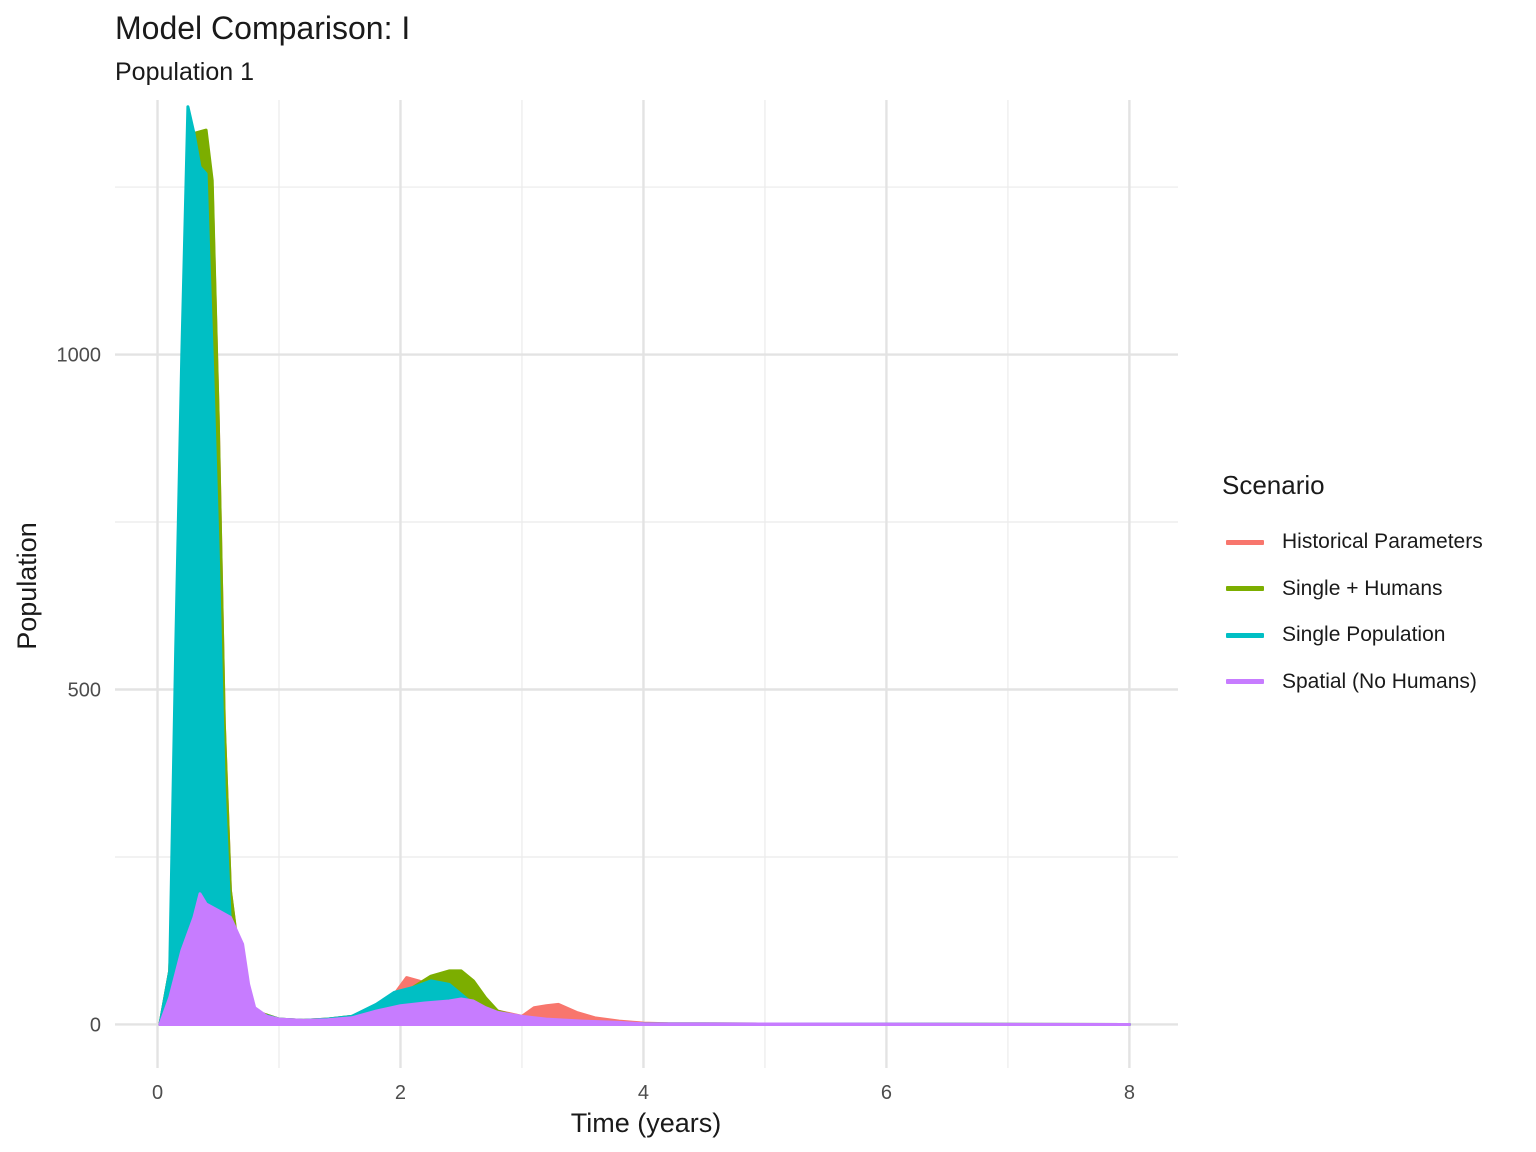  What do you see at coordinates (1364, 635) in the screenshot?
I see `legend-label: Single Population` at bounding box center [1364, 635].